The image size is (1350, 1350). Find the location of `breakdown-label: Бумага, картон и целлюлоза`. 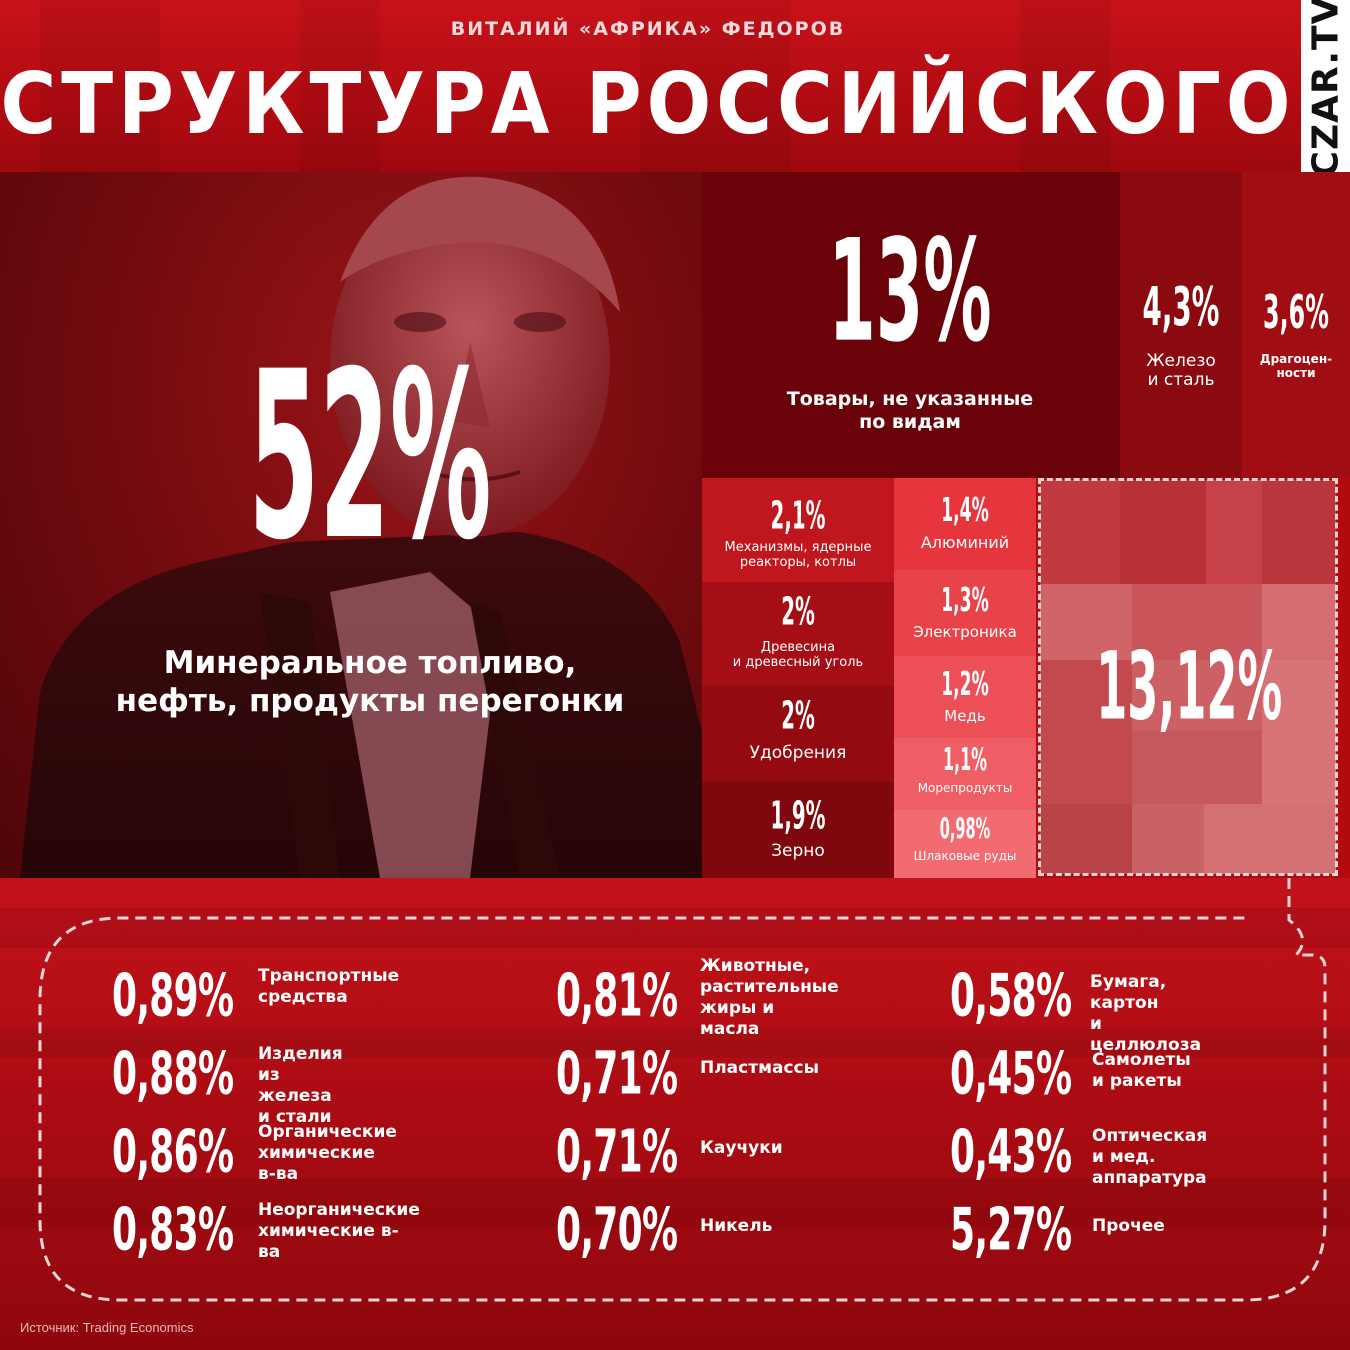

breakdown-label: Бумага, картон и целлюлоза is located at coordinates (1146, 1013).